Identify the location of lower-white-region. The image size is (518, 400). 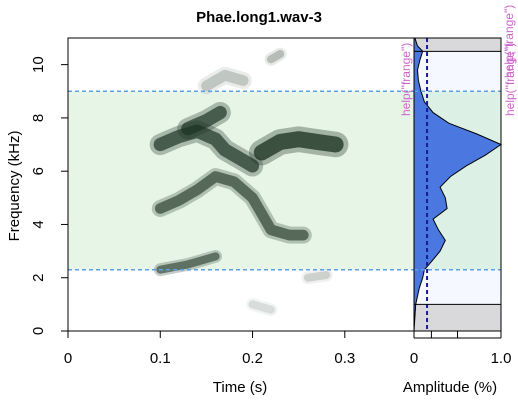
(457, 287).